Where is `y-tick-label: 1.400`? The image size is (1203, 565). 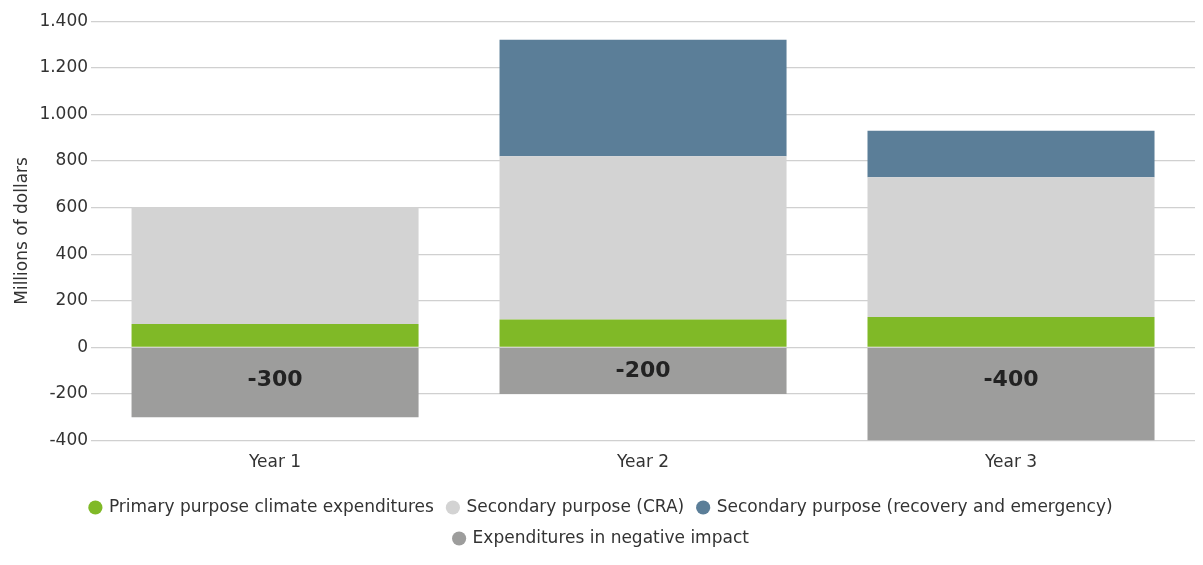 y-tick-label: 1.400 is located at coordinates (64, 19).